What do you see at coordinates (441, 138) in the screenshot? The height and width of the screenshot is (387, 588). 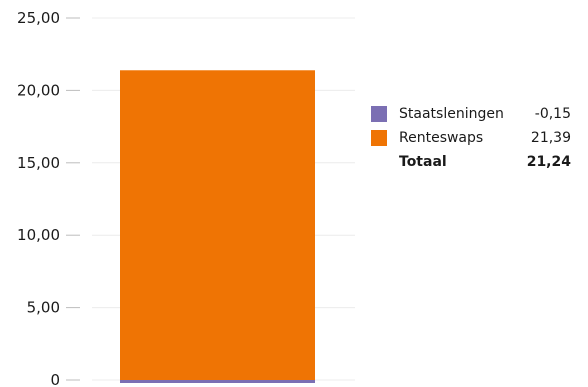 I see `legend-label: Renteswaps` at bounding box center [441, 138].